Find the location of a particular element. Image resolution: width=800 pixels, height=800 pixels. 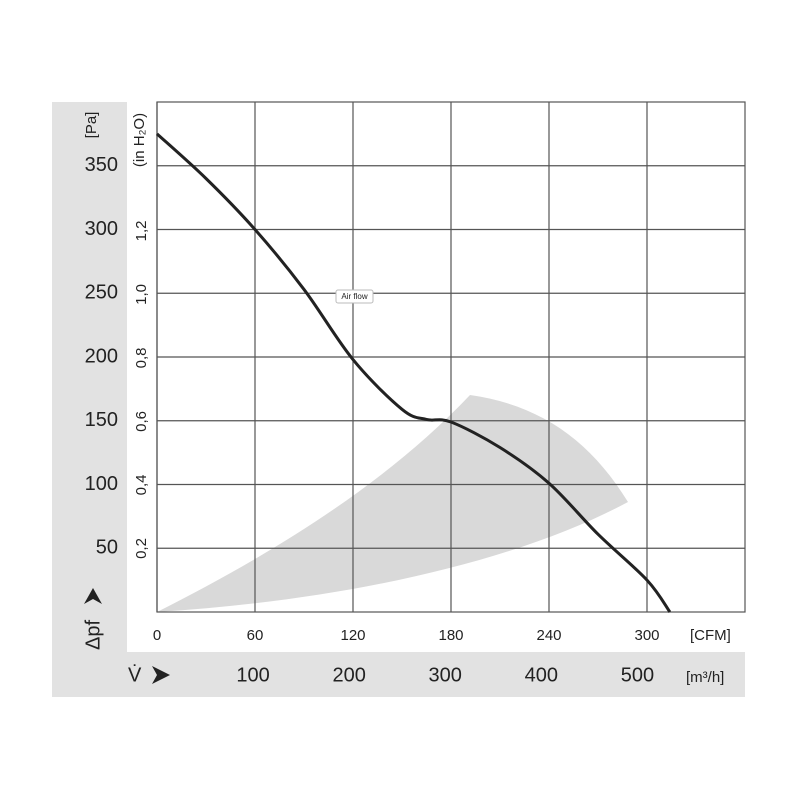

x2-axis-label: [m³/h] is located at coordinates (705, 677).